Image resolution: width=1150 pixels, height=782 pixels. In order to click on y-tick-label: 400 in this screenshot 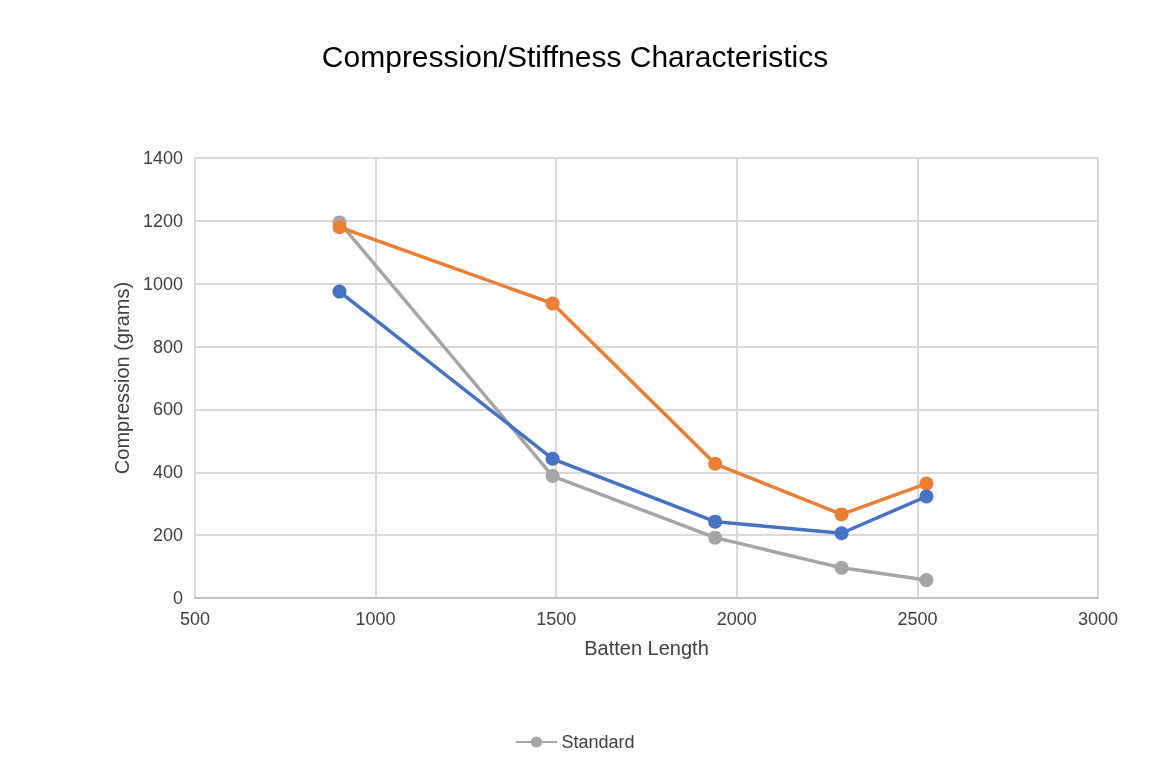, I will do `click(167, 472)`.